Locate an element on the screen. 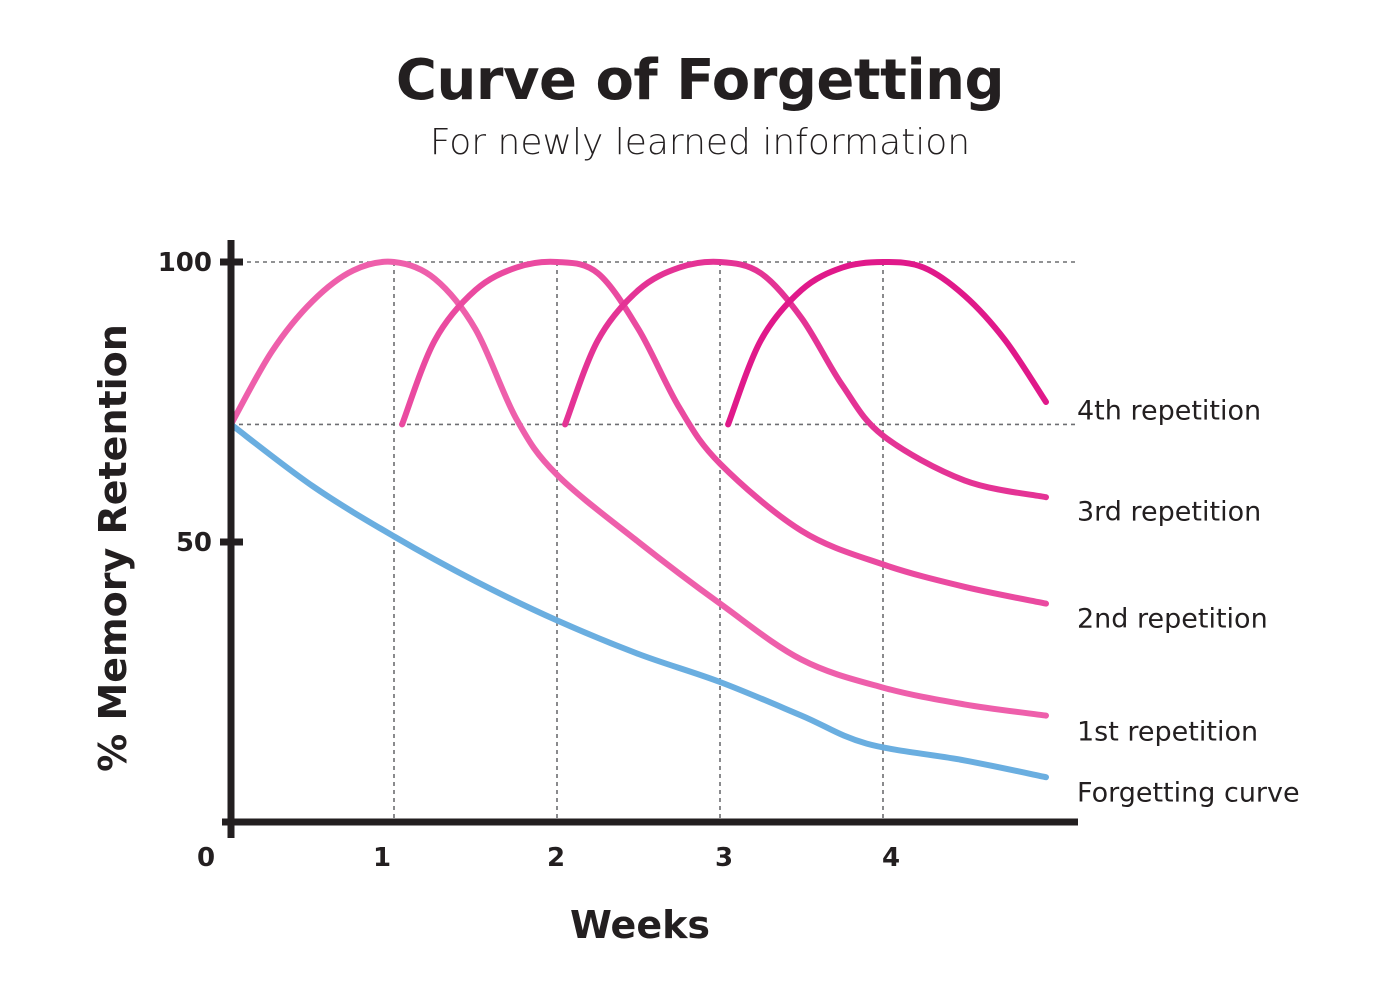 Image resolution: width=1400 pixels, height=989 pixels. fourth-repetition-label: 4th repetition is located at coordinates (1169, 411).